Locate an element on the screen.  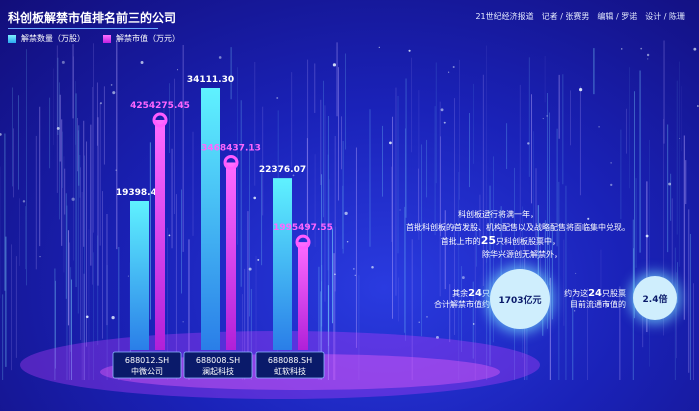
category-name: 中微公司 is located at coordinates (147, 371).